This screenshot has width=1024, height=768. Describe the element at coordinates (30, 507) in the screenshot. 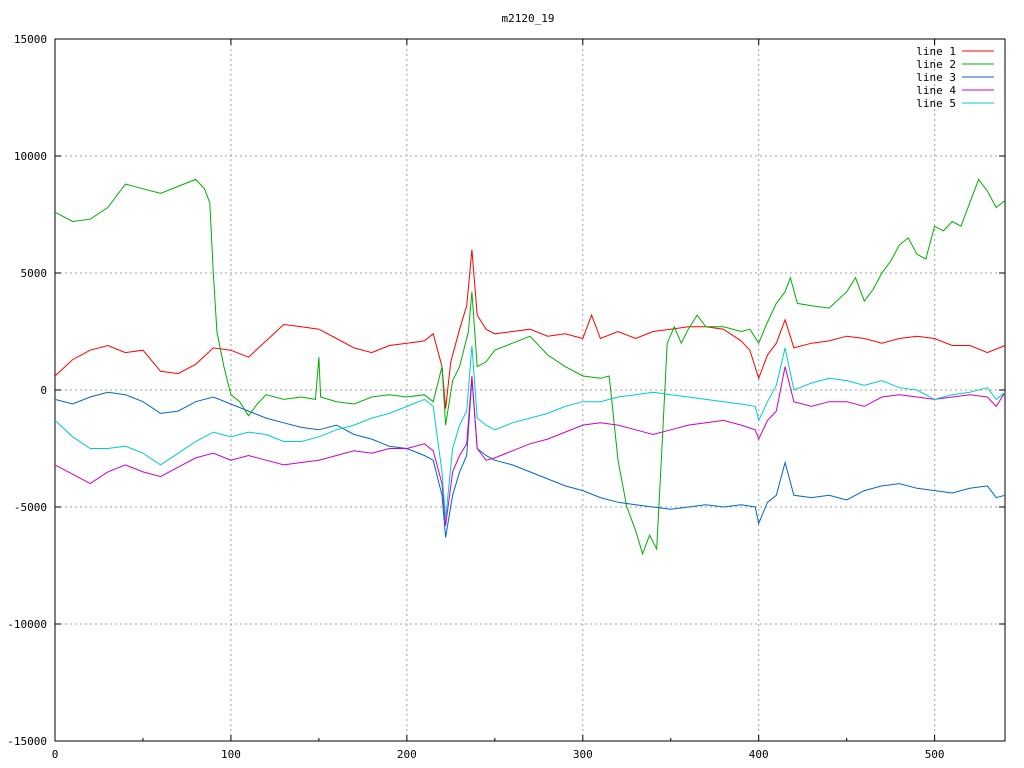

I see `y-tick-label-2: -5000` at that location.